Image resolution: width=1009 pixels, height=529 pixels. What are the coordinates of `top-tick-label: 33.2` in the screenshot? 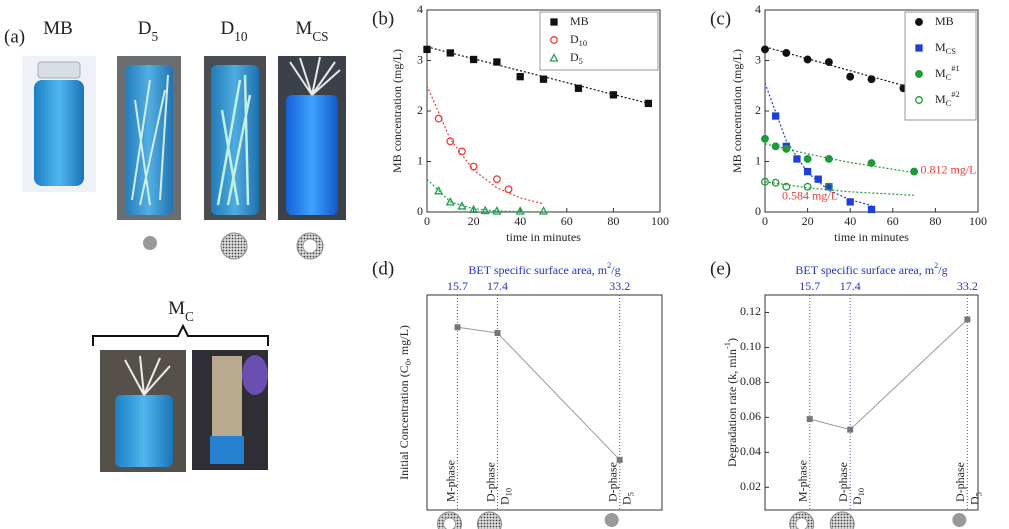 It's located at (619, 286).